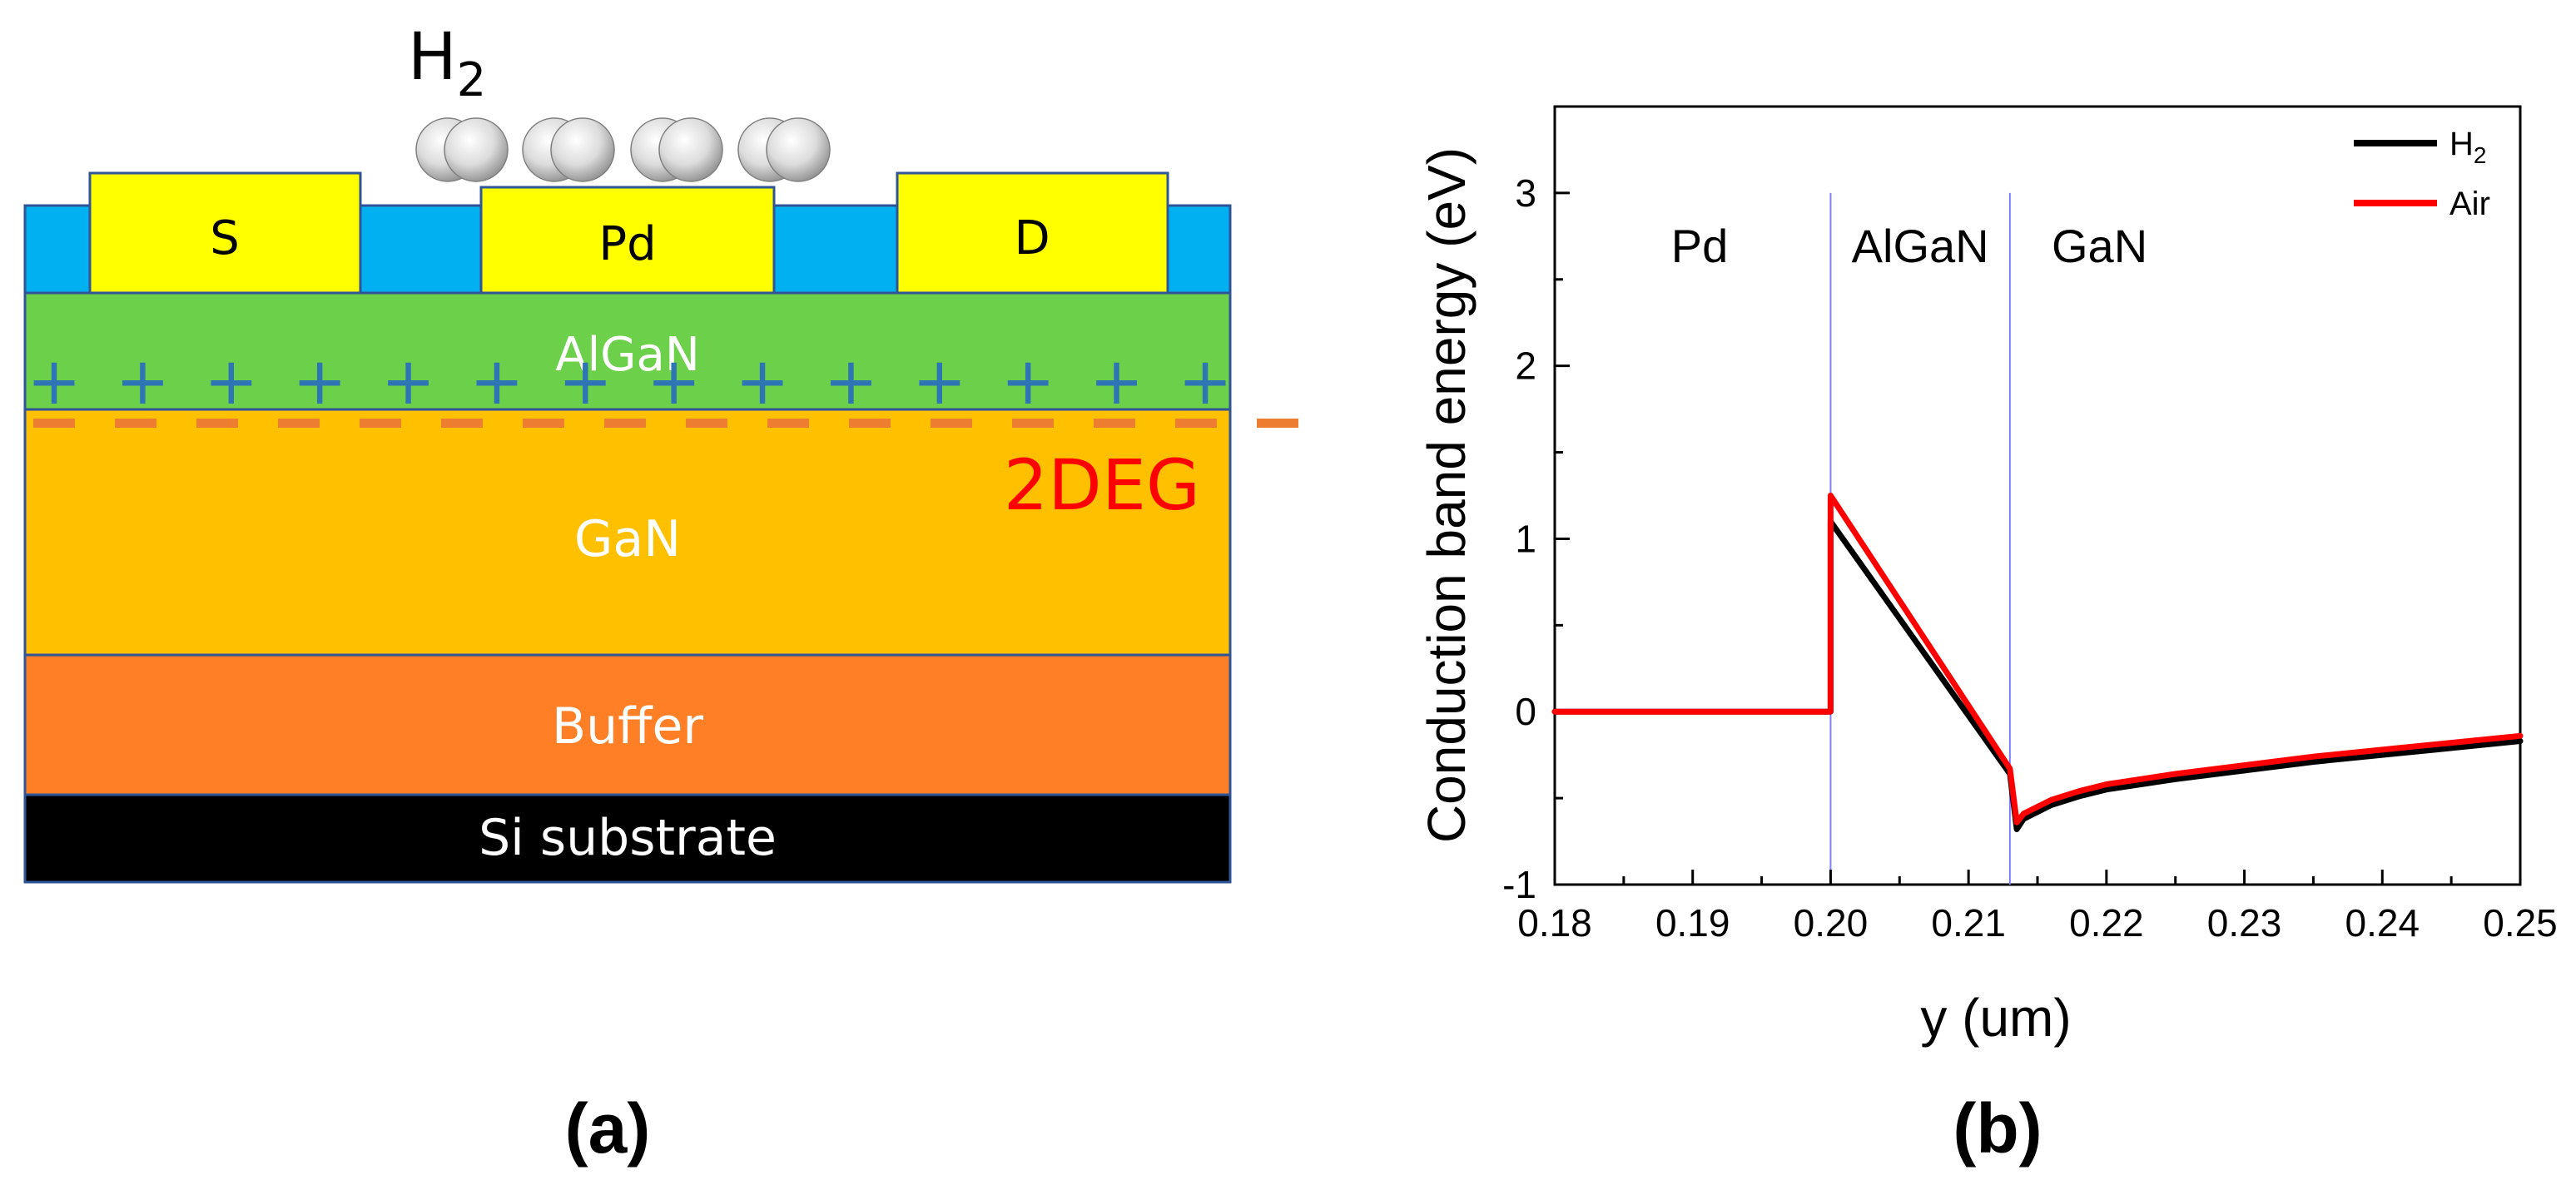 The image size is (2576, 1190). What do you see at coordinates (627, 539) in the screenshot?
I see `gan-label: GaN` at bounding box center [627, 539].